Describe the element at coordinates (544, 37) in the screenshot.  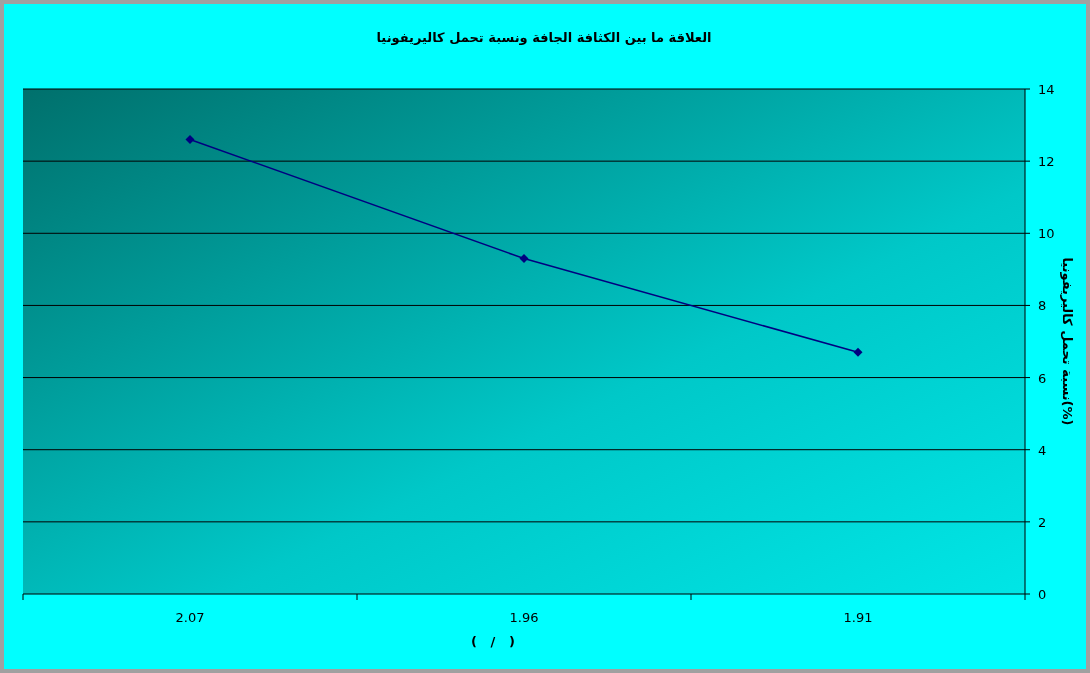
I see `chart-title: العلاقة ما بين الكثافة الجافة ونسبة تحمل كاليريفونيا` at that location.